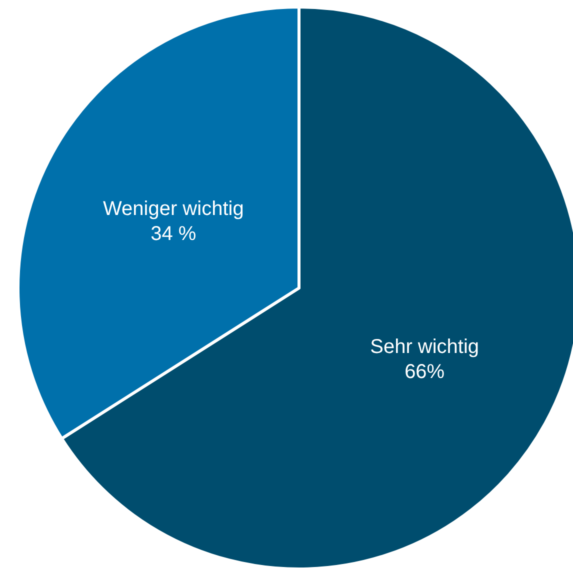 The image size is (573, 569). Describe the element at coordinates (425, 347) in the screenshot. I see `slice-label: Sehr wichtig` at that location.